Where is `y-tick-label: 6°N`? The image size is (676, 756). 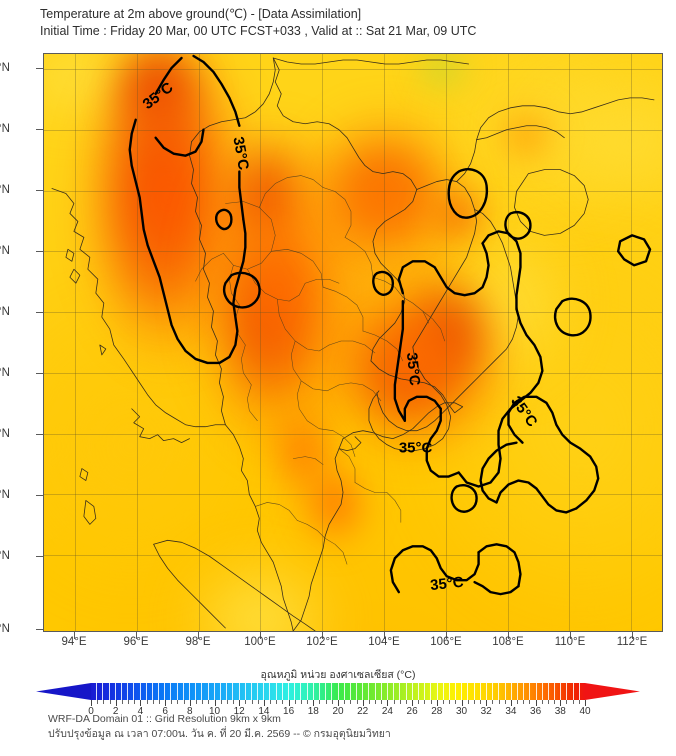
y-tick-label: 6°N is located at coordinates (5, 555).